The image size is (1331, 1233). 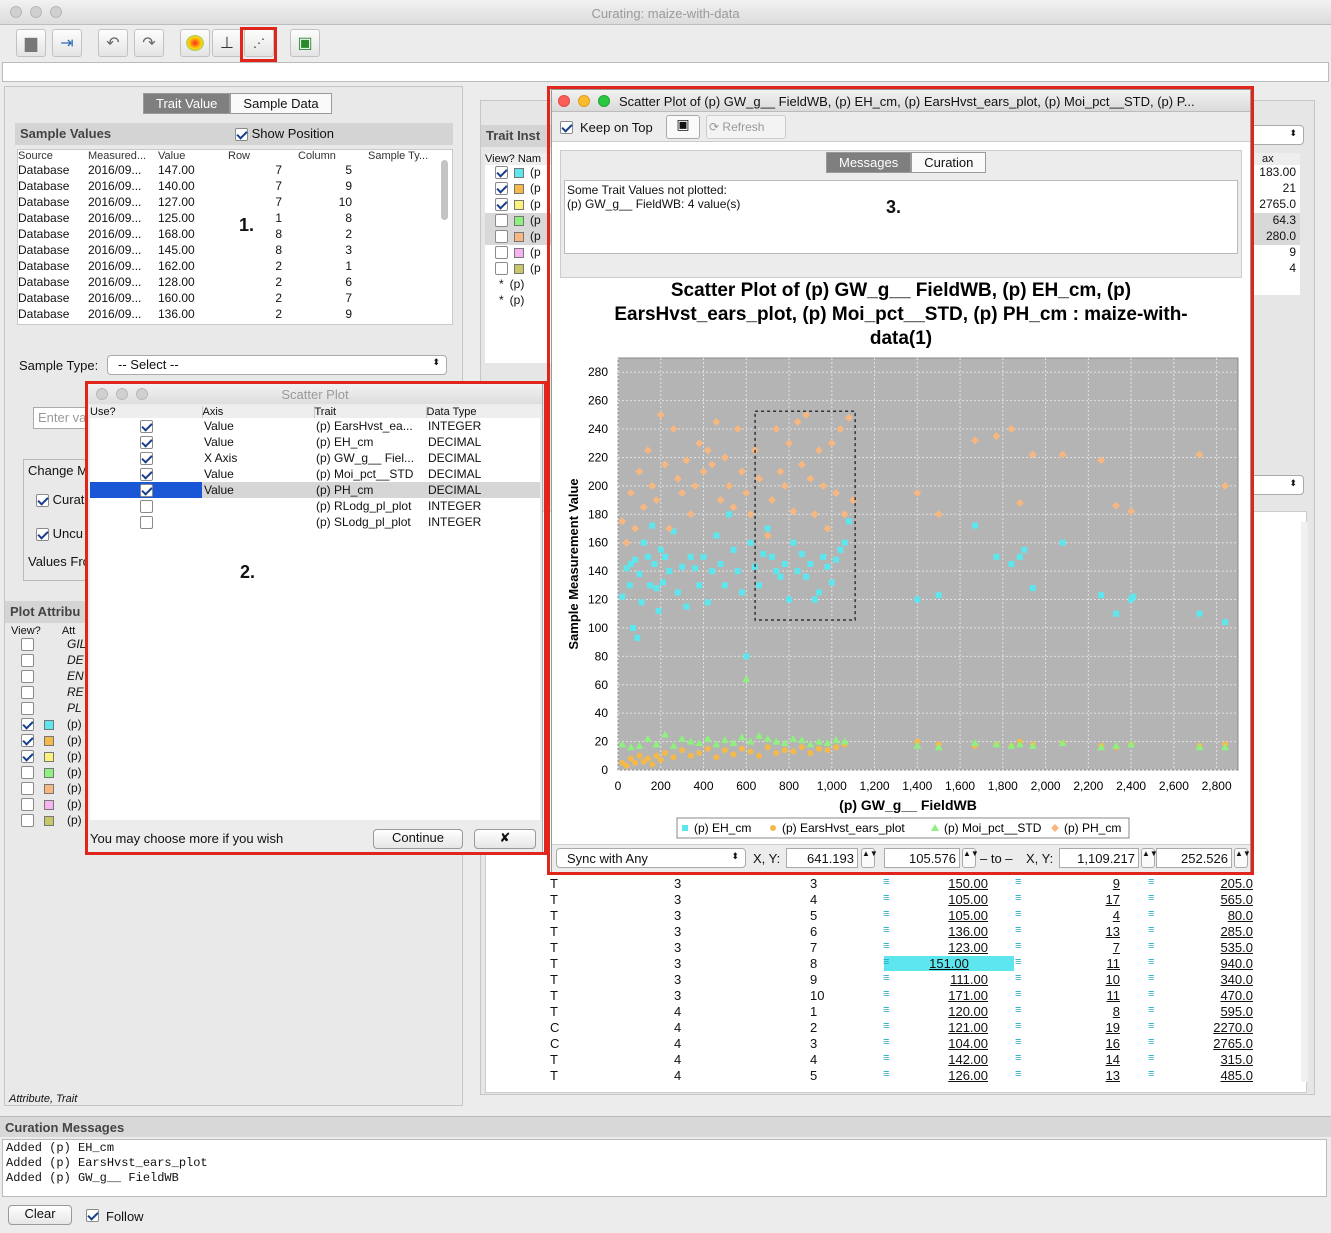 What do you see at coordinates (444, 190) in the screenshot?
I see `scrollbar-thumb` at bounding box center [444, 190].